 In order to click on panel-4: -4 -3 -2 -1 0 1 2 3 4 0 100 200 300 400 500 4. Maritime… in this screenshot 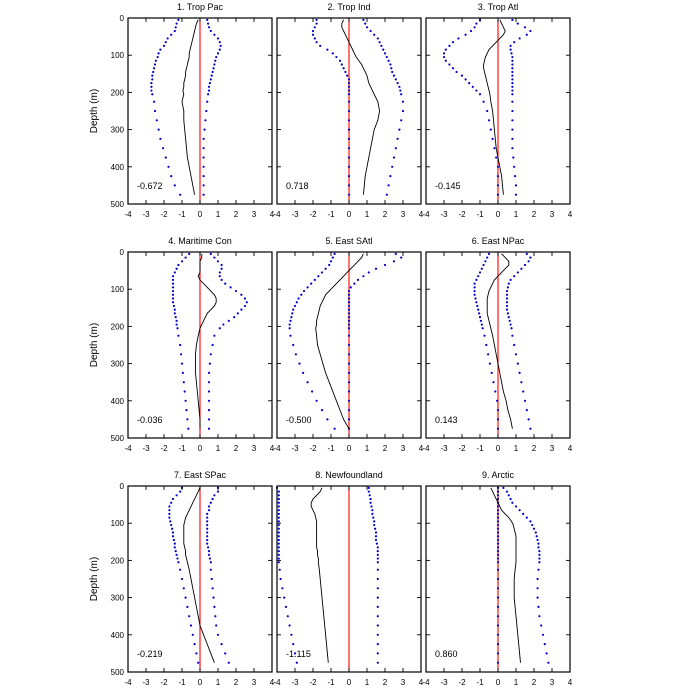, I will do `click(182, 344)`.